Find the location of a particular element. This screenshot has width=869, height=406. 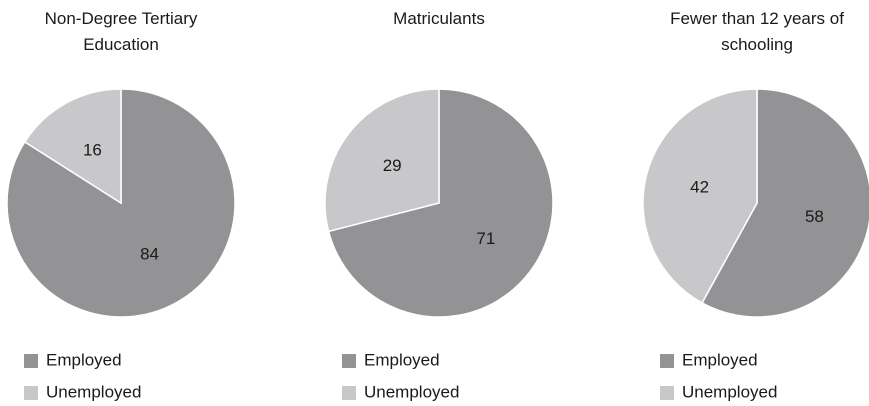

data-label: 58 is located at coordinates (814, 216).